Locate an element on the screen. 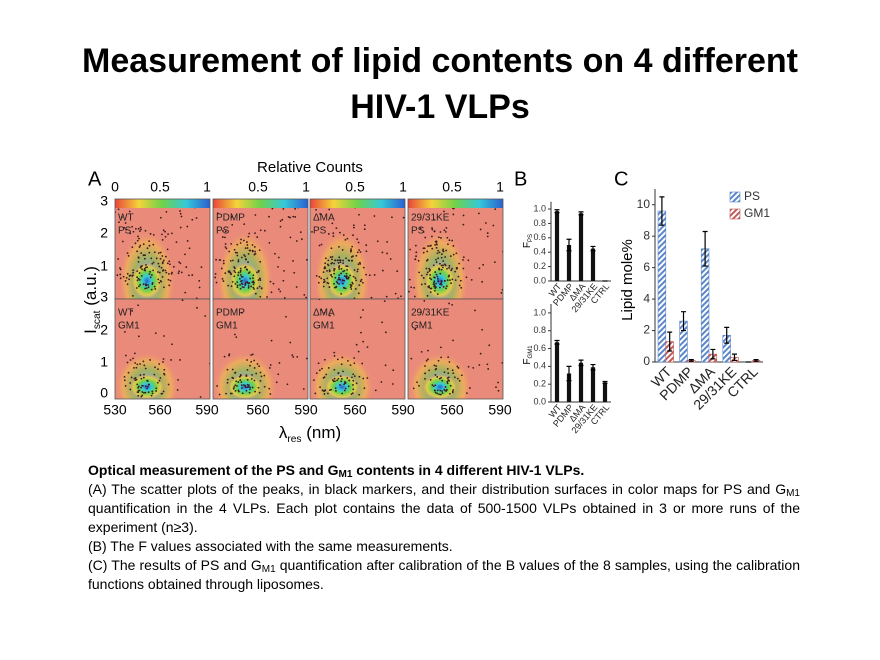  colorbar-tick: 0.5 is located at coordinates (452, 187).